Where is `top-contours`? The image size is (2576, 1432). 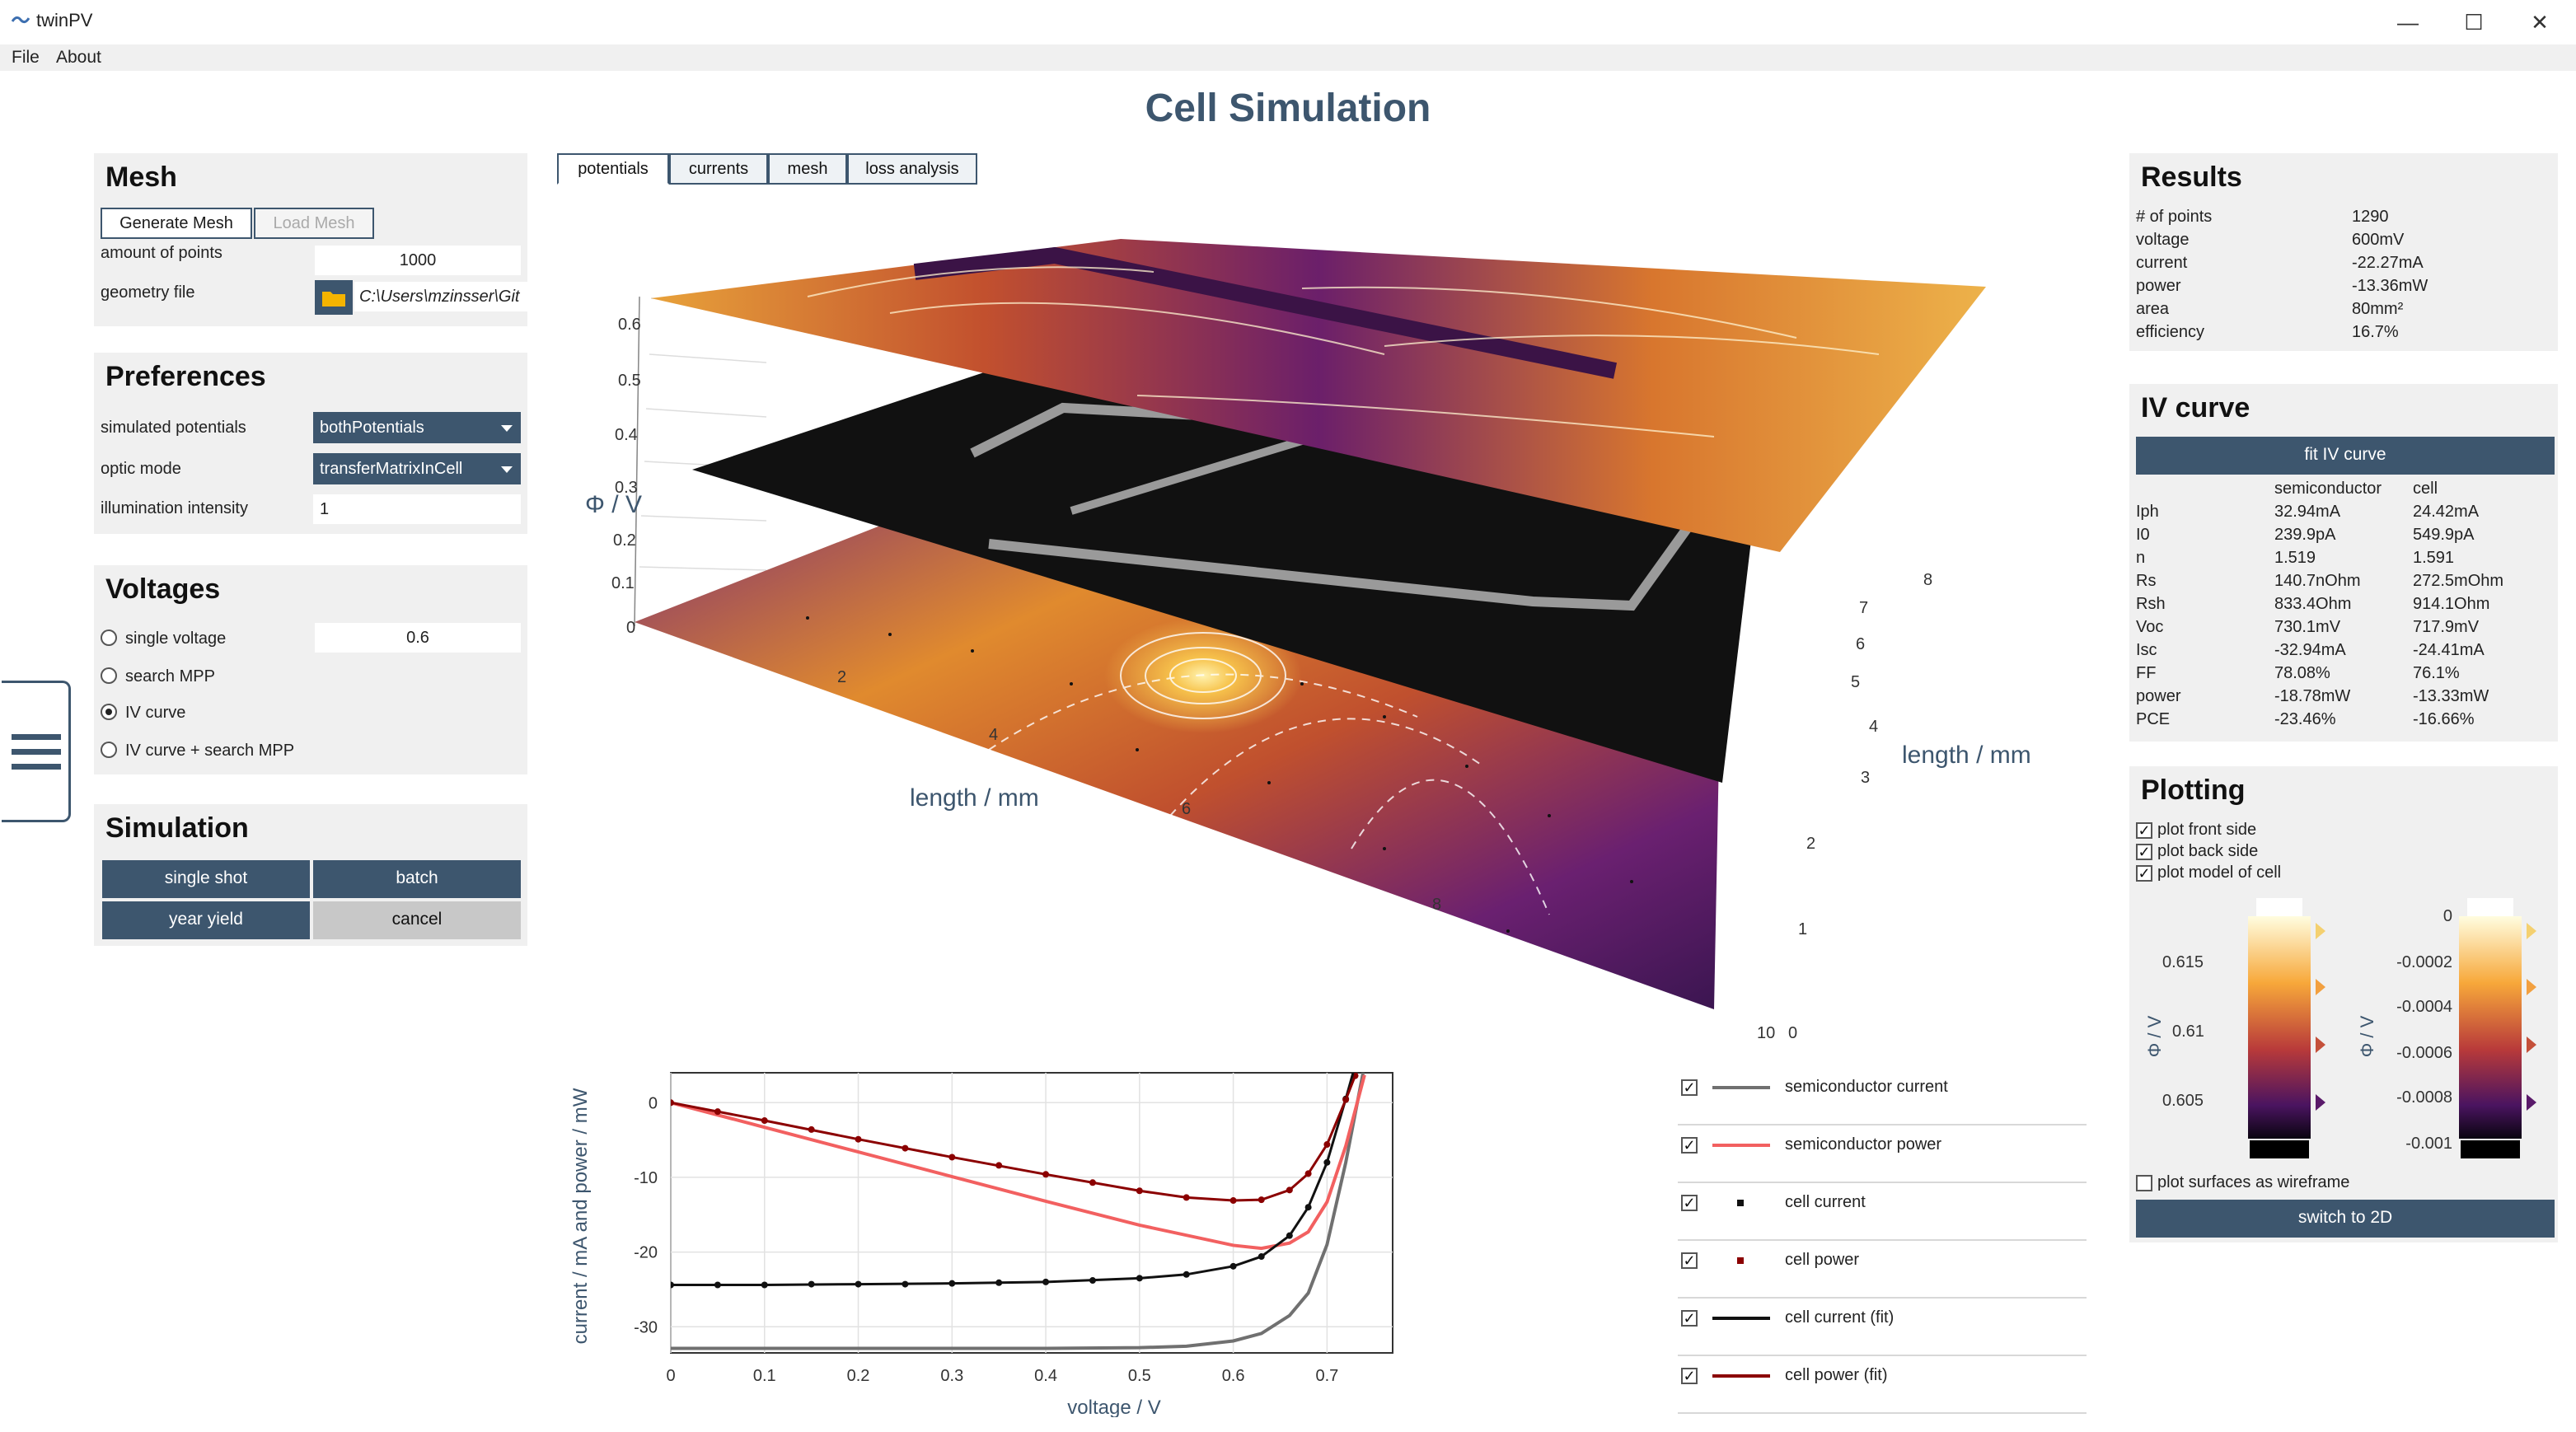 top-contours is located at coordinates (1343, 352).